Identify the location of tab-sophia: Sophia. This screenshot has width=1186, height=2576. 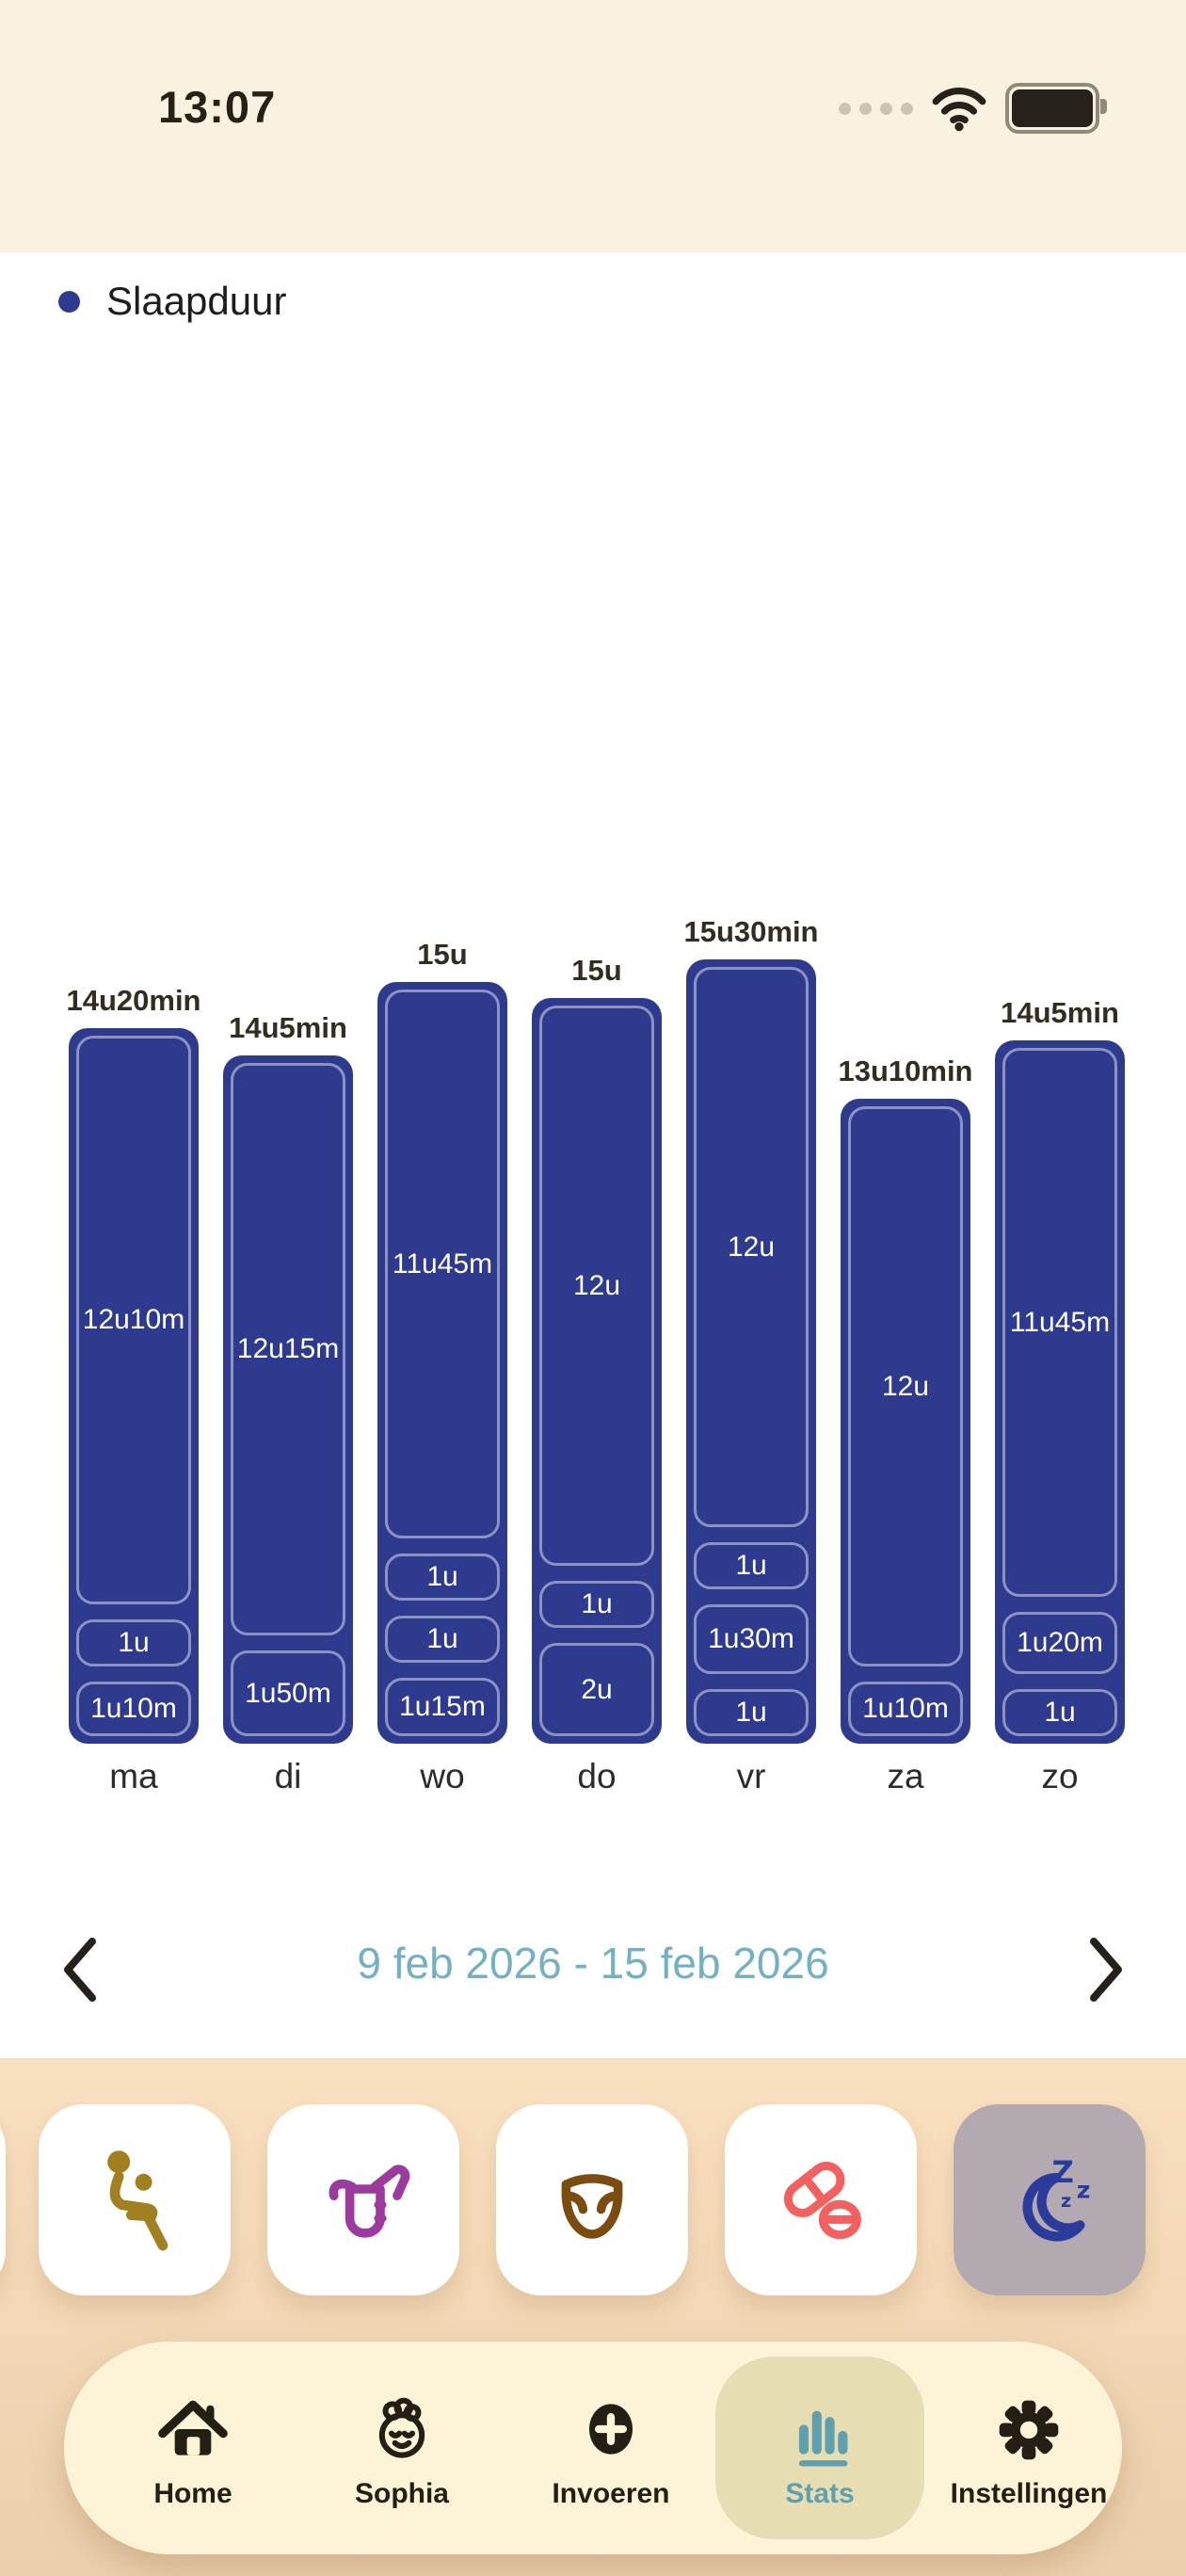
(401, 2448).